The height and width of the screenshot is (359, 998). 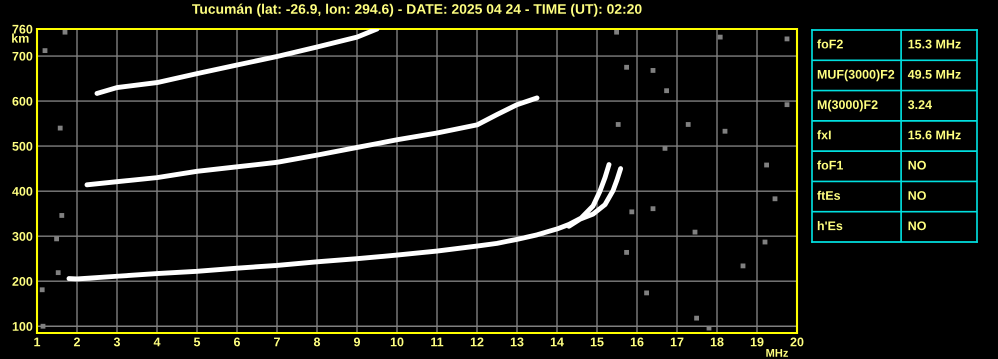 What do you see at coordinates (22, 29) in the screenshot?
I see `y-tick-label: 760` at bounding box center [22, 29].